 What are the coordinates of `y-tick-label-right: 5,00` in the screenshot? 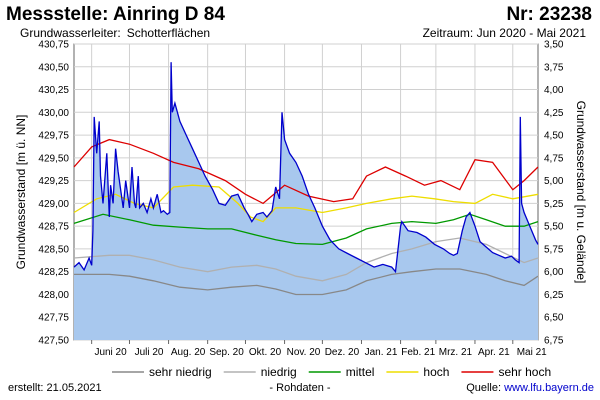 It's located at (554, 181).